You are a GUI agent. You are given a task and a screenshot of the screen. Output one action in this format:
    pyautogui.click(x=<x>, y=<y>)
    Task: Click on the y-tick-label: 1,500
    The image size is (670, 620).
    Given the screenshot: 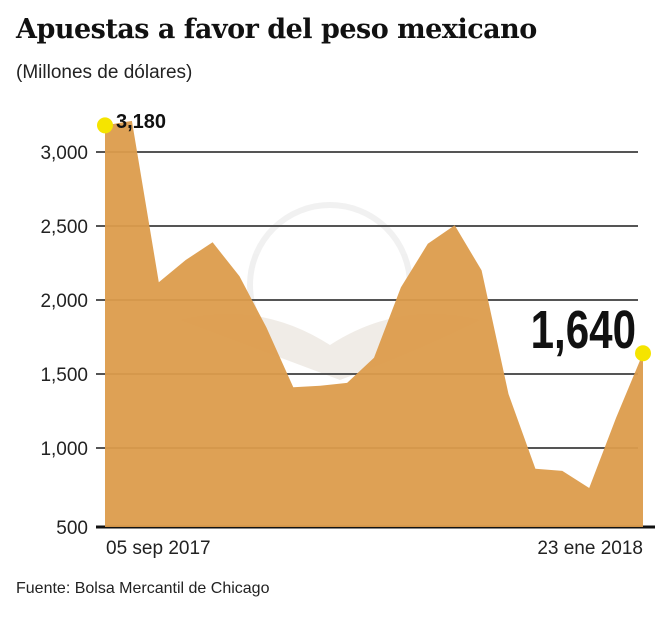 What is the action you would take?
    pyautogui.click(x=64, y=375)
    